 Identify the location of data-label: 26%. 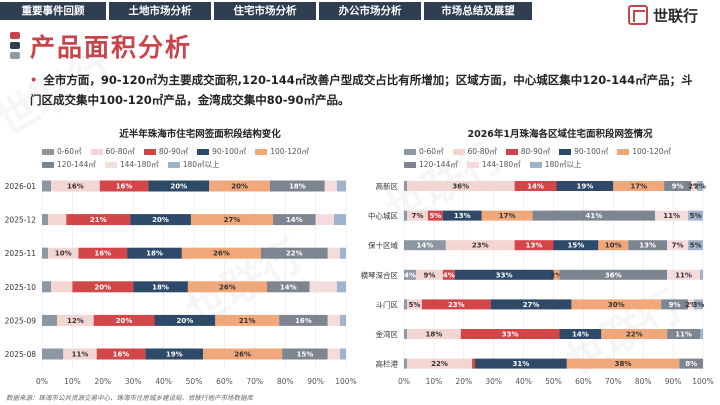
(227, 287).